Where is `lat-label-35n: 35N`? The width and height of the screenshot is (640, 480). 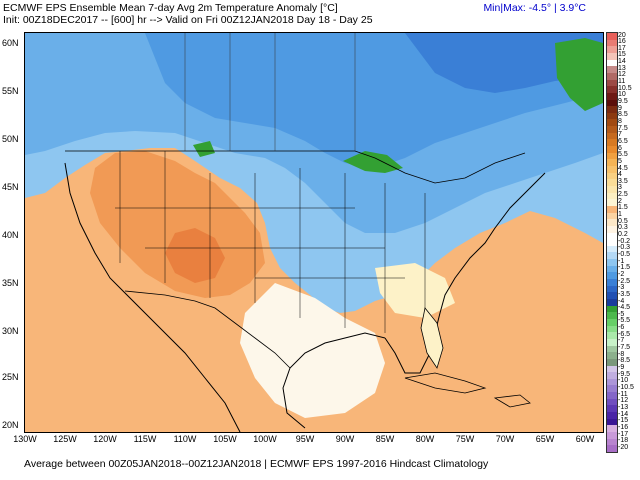
lat-label-35n: 35N is located at coordinates (10, 283).